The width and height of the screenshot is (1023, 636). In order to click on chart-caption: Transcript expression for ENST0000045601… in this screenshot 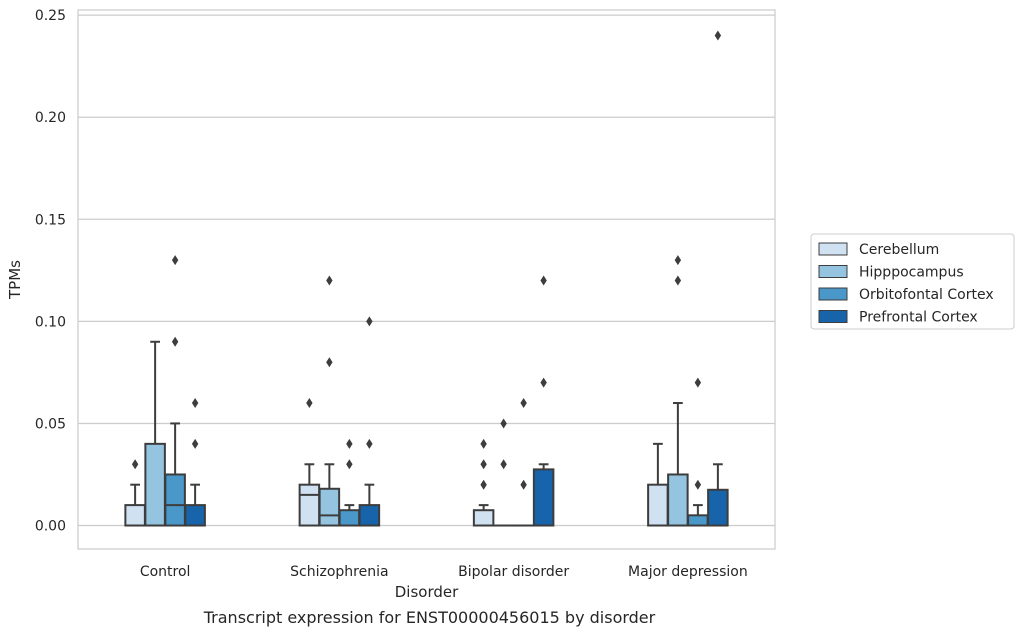, I will do `click(429, 617)`.